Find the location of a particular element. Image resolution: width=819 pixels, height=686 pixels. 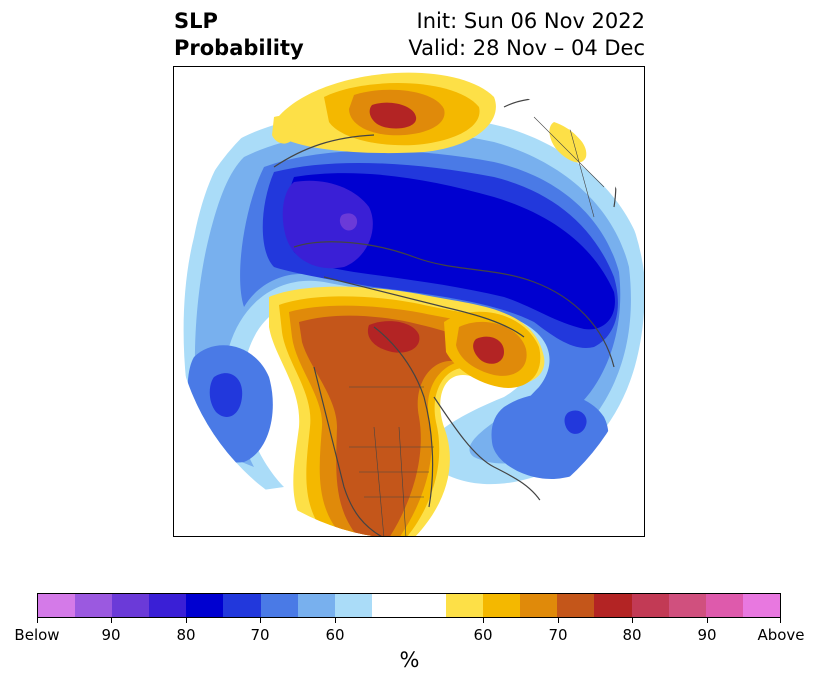

above-faint-ne is located at coordinates (568, 142).